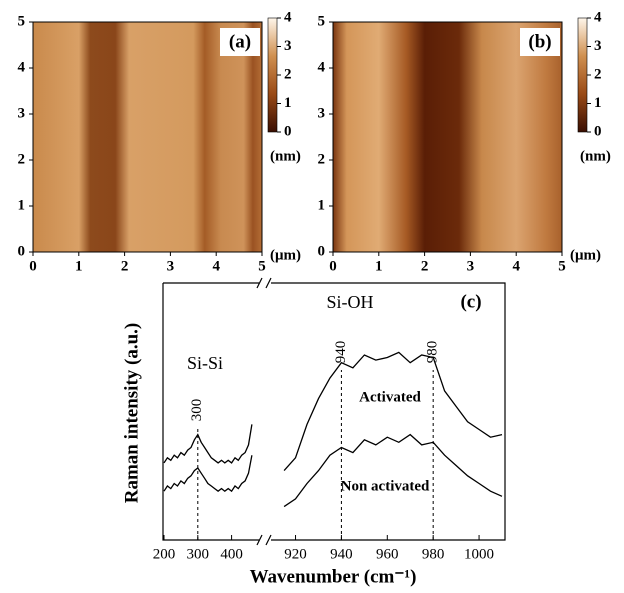 The image size is (624, 593). I want to click on x-tick-label: 400, so click(231, 554).